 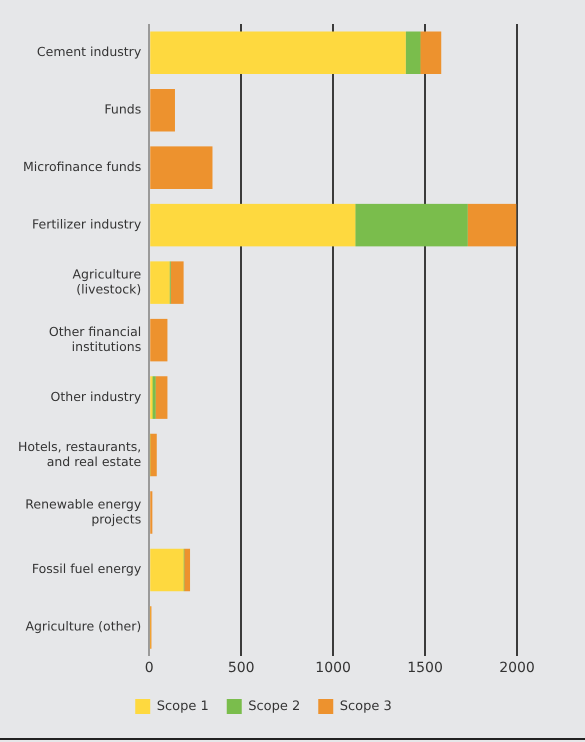 What do you see at coordinates (274, 706) in the screenshot?
I see `legend-label: Scope 2` at bounding box center [274, 706].